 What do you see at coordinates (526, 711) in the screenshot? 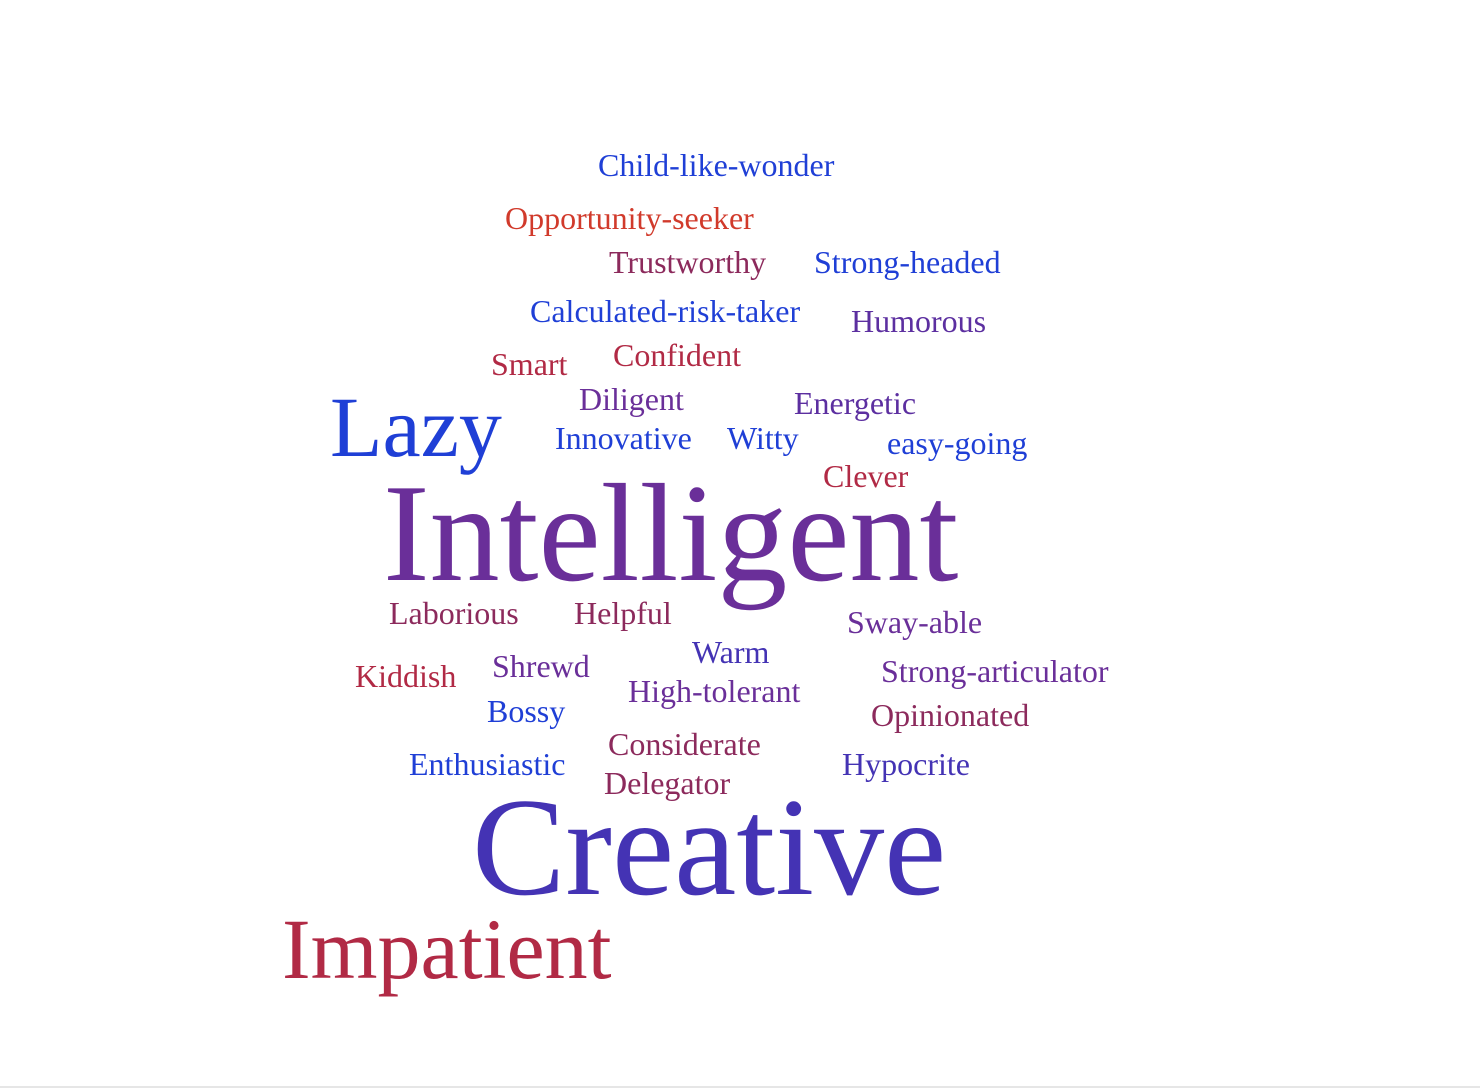
I see `word-bossy: Bossy` at bounding box center [526, 711].